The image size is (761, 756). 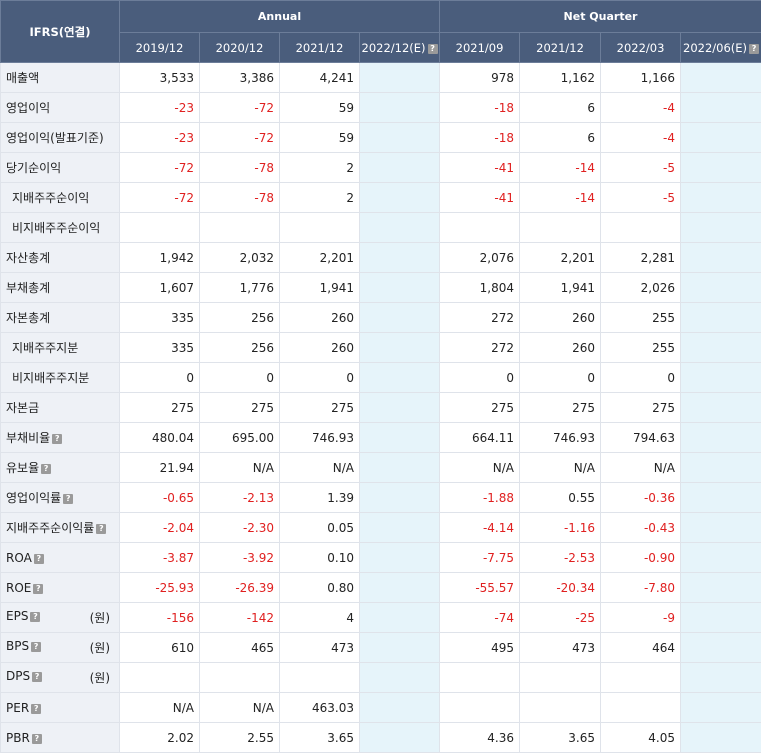 What do you see at coordinates (60, 287) in the screenshot?
I see `row-header: 부채총계` at bounding box center [60, 287].